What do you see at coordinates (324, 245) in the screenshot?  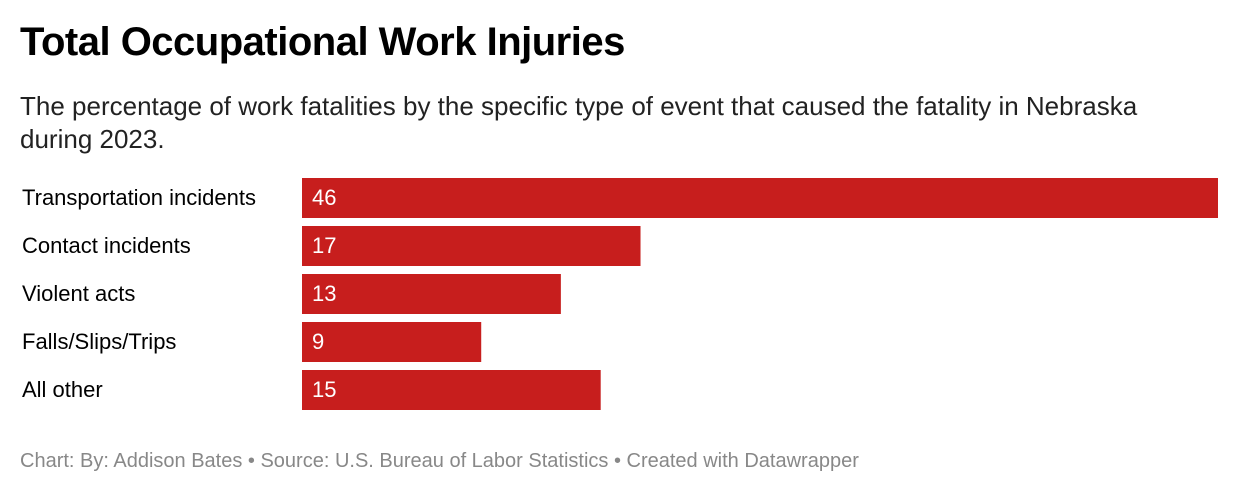 I see `value-label: 17` at bounding box center [324, 245].